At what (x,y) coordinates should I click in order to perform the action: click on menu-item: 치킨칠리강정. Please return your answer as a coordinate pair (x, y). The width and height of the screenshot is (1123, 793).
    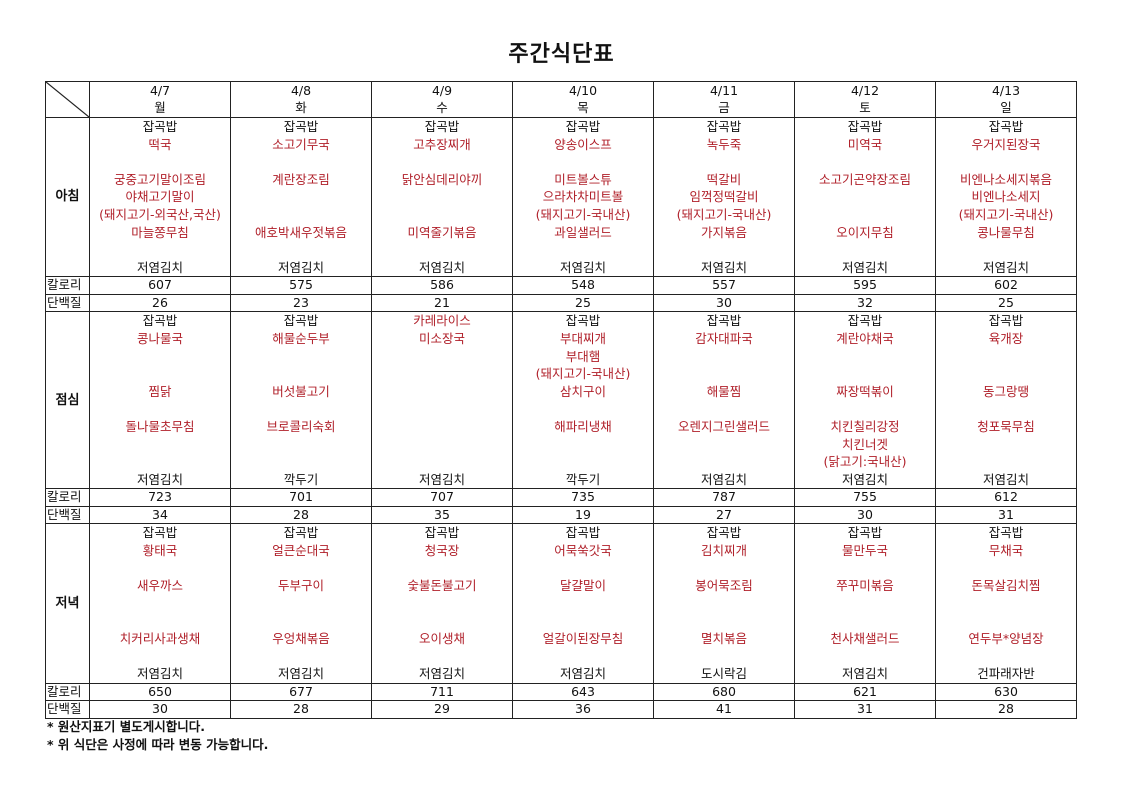
    Looking at the image, I should click on (865, 426).